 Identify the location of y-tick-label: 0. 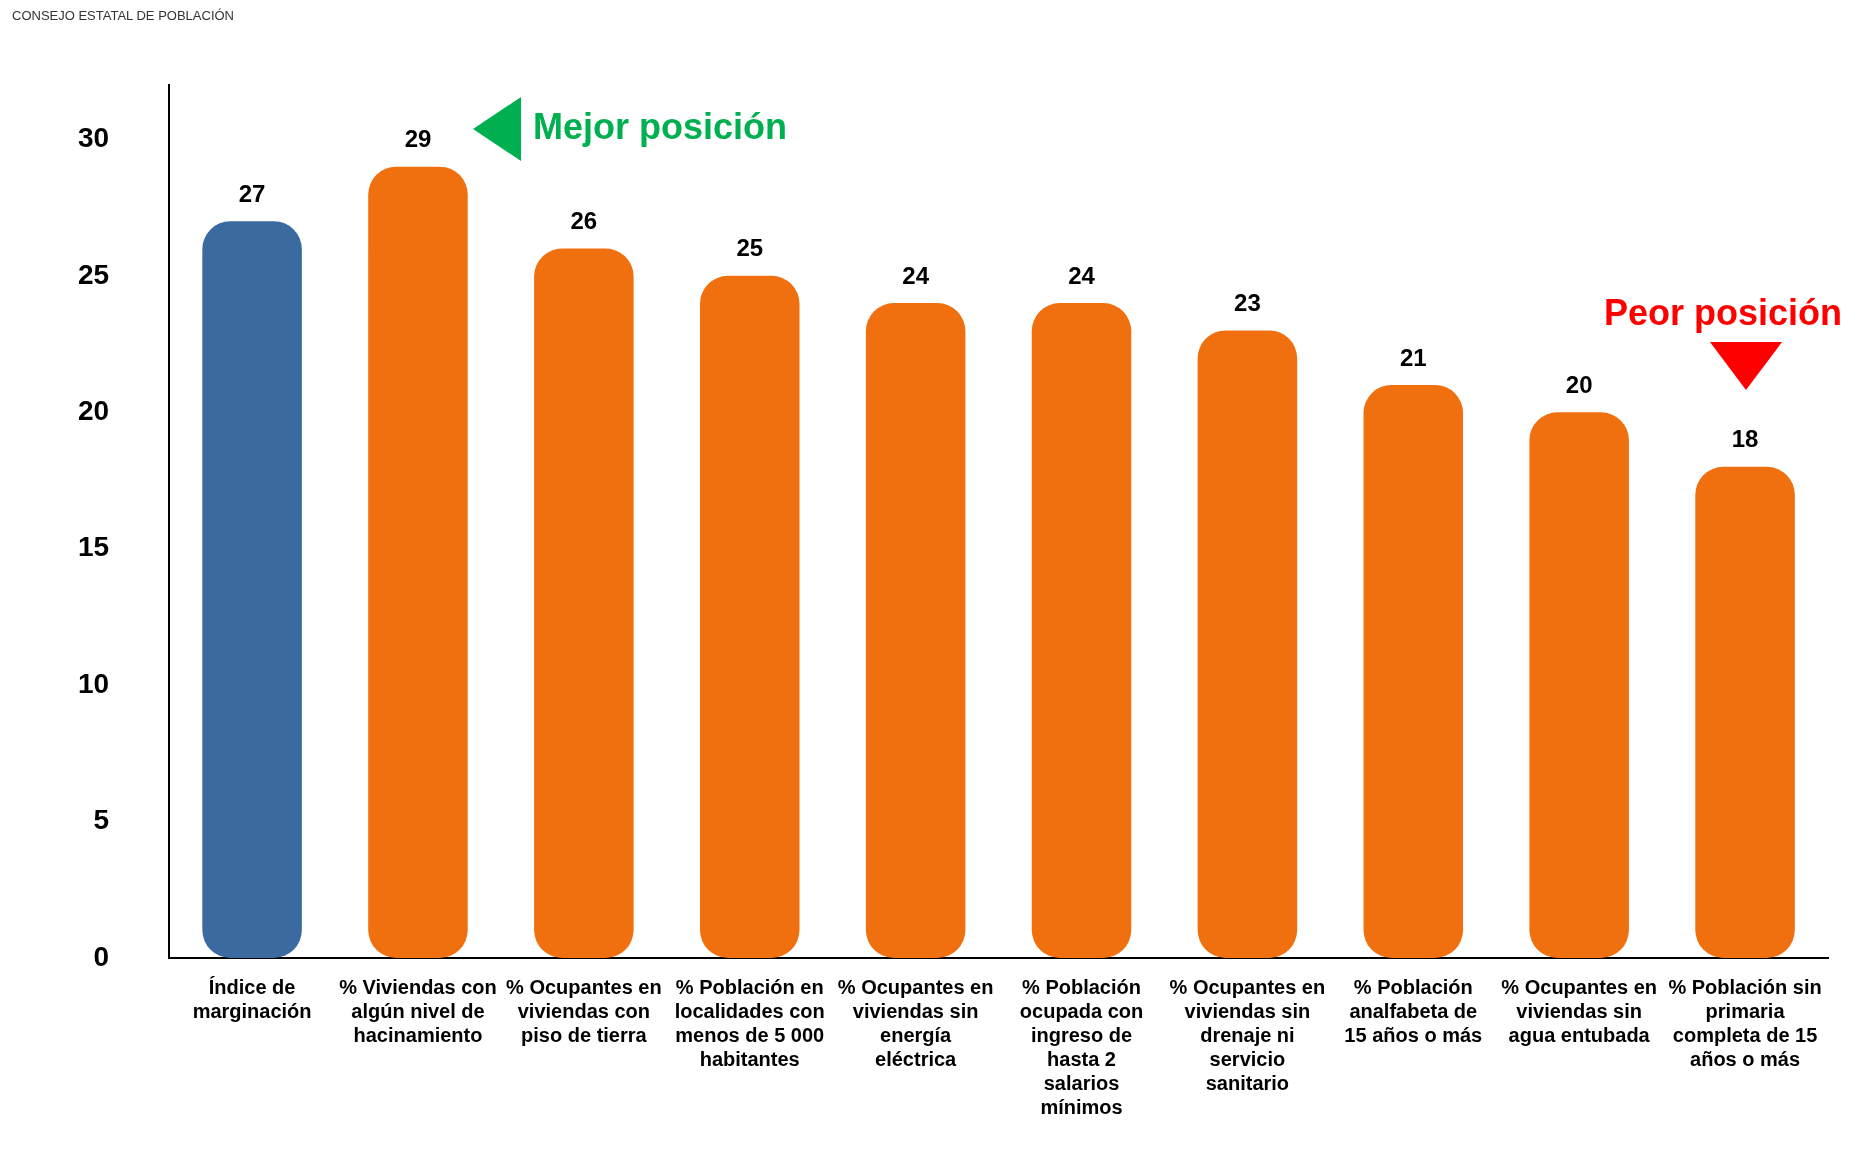
(101, 956).